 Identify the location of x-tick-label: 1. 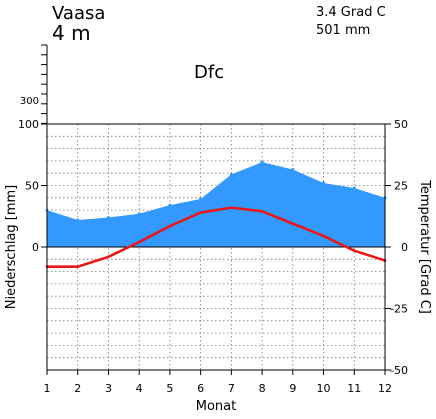
(47, 388).